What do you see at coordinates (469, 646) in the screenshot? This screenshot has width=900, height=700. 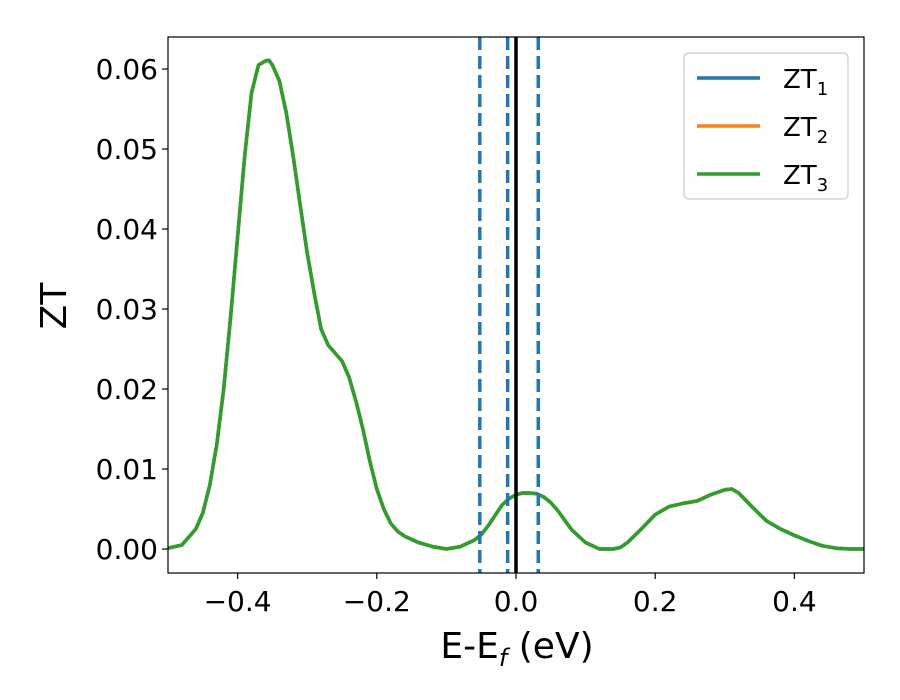 I see `x-axis-label-main: E-E` at bounding box center [469, 646].